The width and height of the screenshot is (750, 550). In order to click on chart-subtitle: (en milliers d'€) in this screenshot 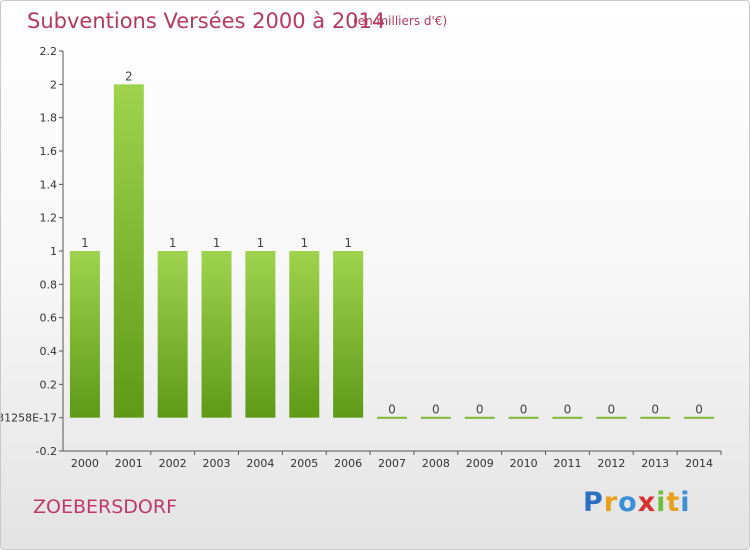, I will do `click(400, 21)`.